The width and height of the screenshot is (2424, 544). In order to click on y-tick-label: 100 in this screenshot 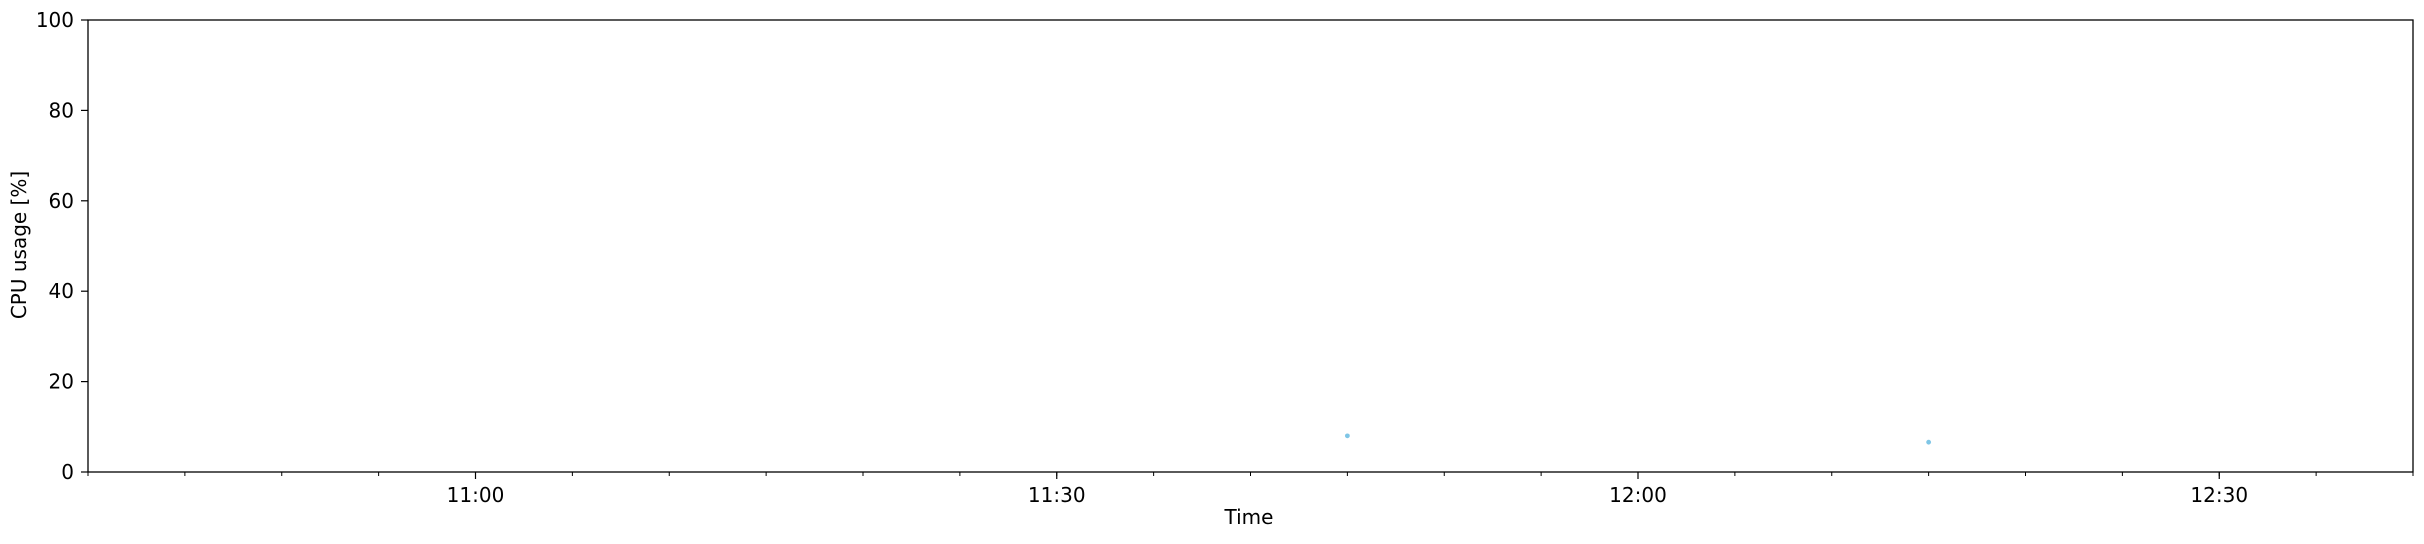, I will do `click(55, 20)`.